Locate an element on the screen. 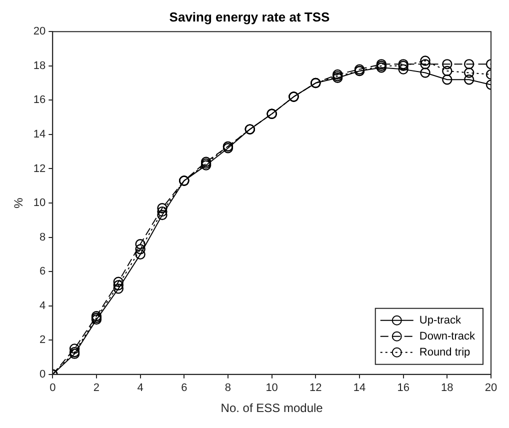  y-tick-label: 0 is located at coordinates (43, 374).